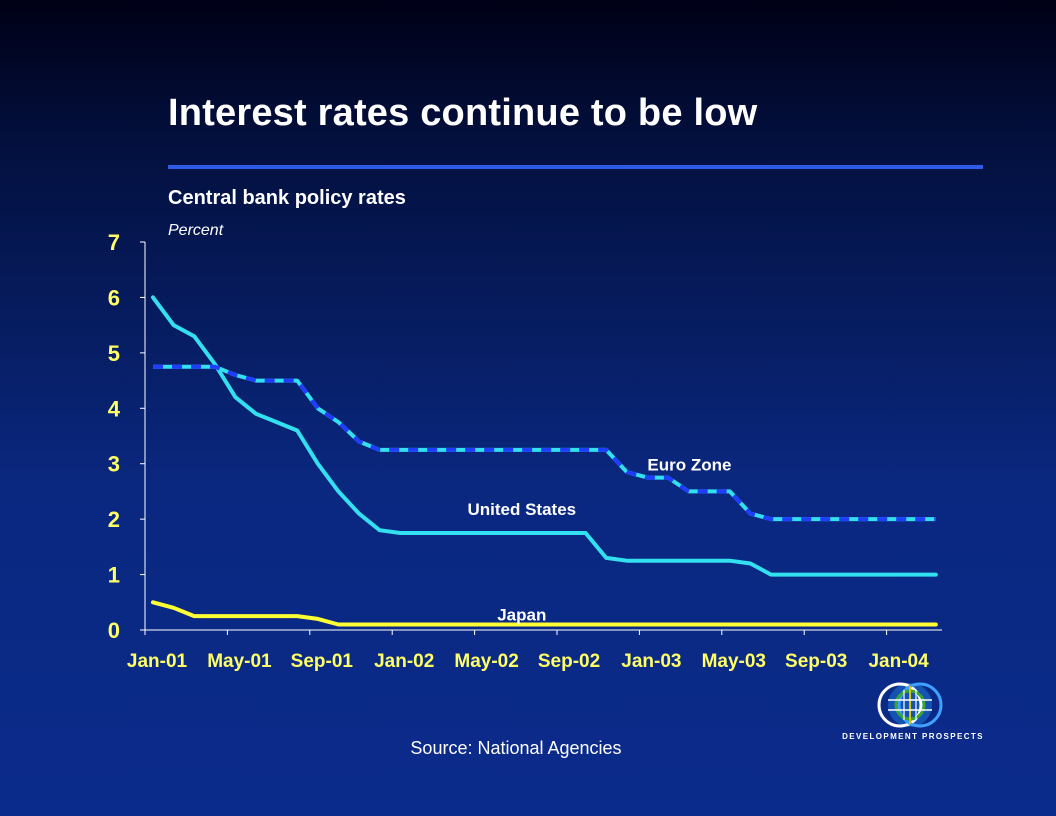 The image size is (1056, 816). Describe the element at coordinates (287, 198) in the screenshot. I see `chart-subtitle: Central bank policy rates` at that location.